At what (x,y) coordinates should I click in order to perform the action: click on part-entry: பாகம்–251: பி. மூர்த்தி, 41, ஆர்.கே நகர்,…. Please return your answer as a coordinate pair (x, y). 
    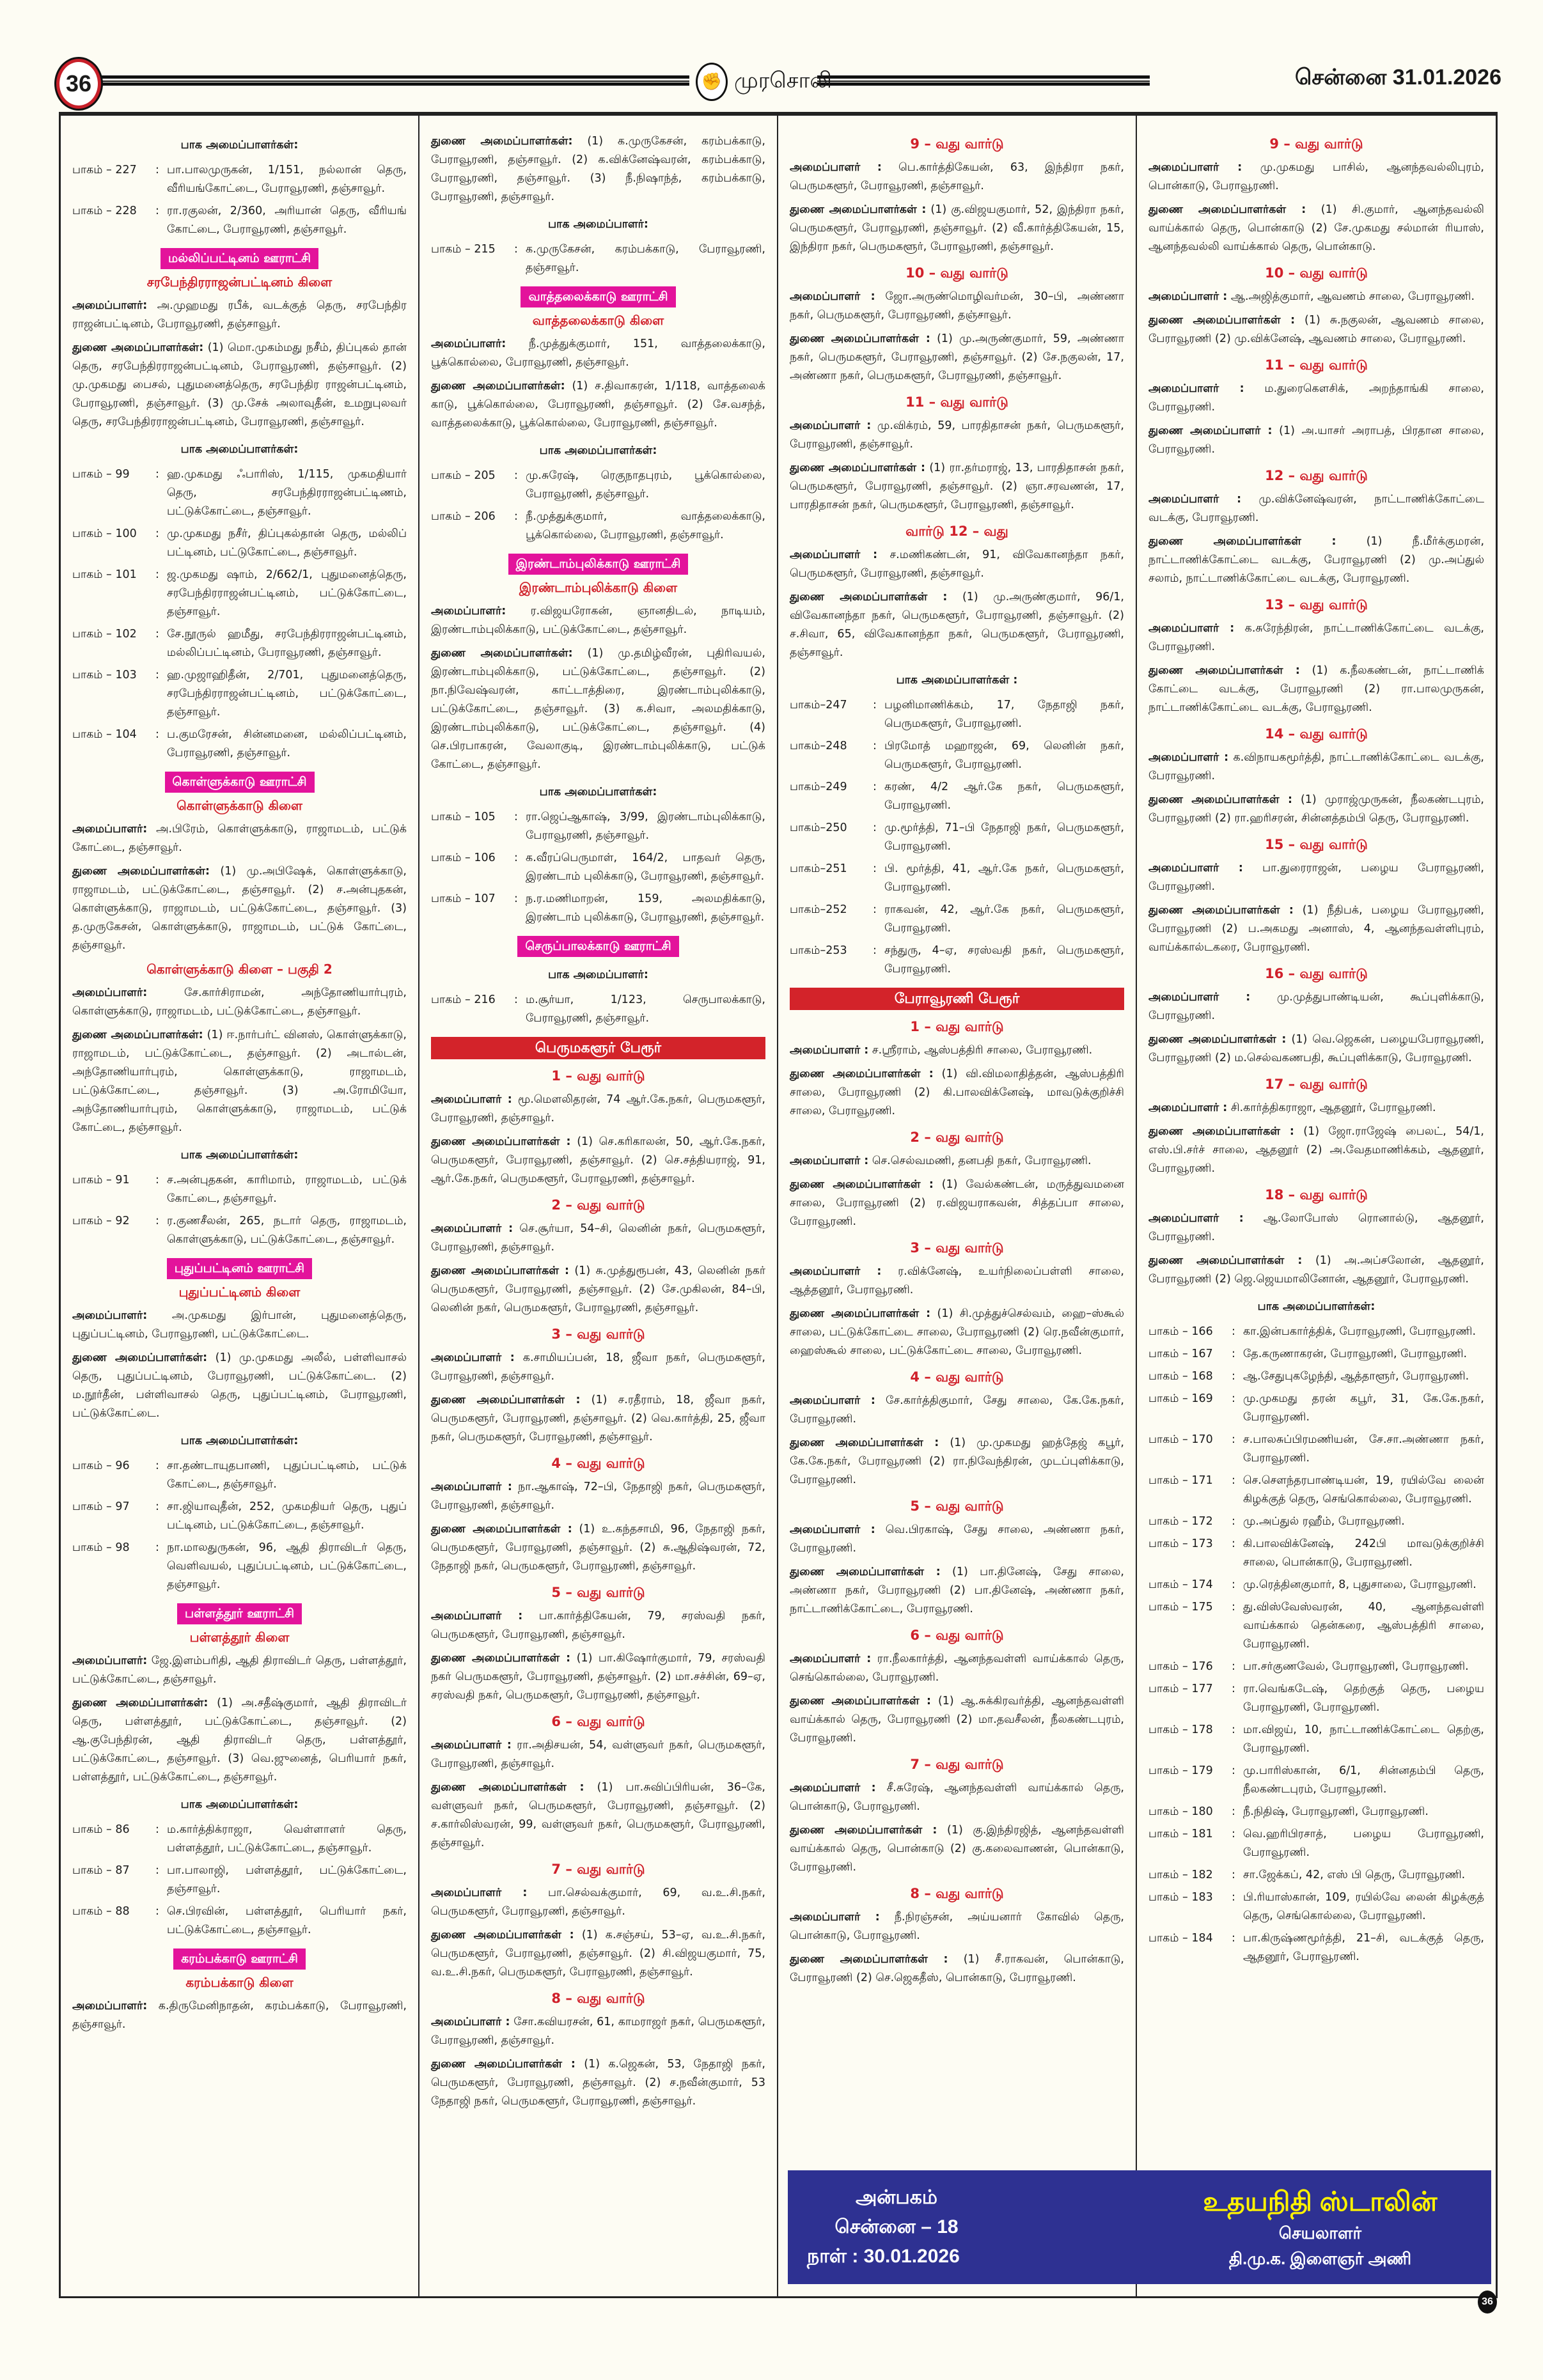
    Looking at the image, I should click on (957, 878).